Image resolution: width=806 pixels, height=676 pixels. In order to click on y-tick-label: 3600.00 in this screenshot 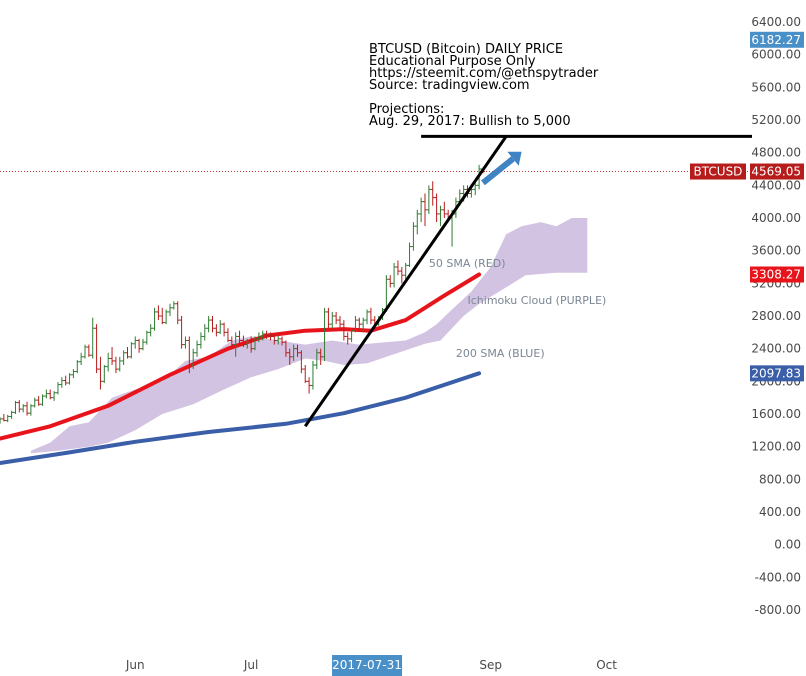, I will do `click(776, 251)`.